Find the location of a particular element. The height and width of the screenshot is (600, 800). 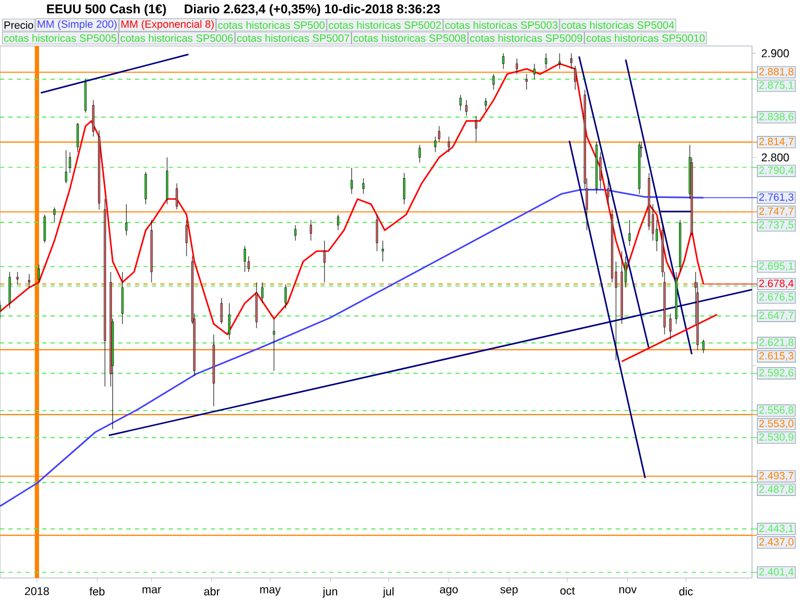

annotation: 2.678,4 is located at coordinates (776, 284).